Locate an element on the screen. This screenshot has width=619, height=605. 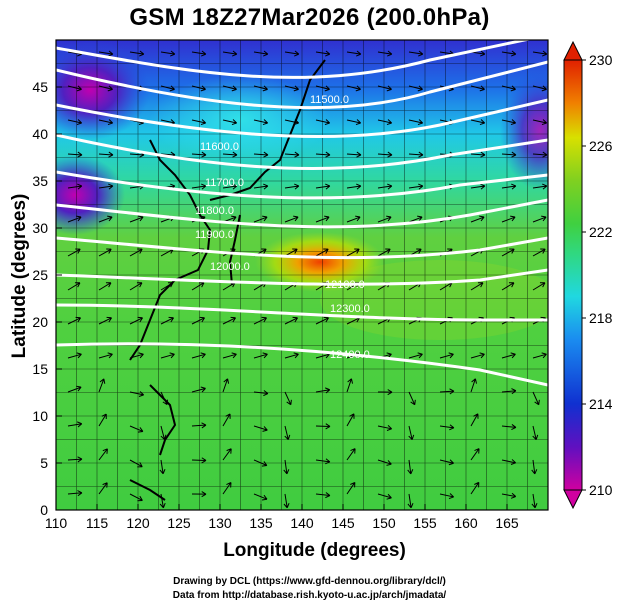
x-tick-label: 155 is located at coordinates (425, 523).